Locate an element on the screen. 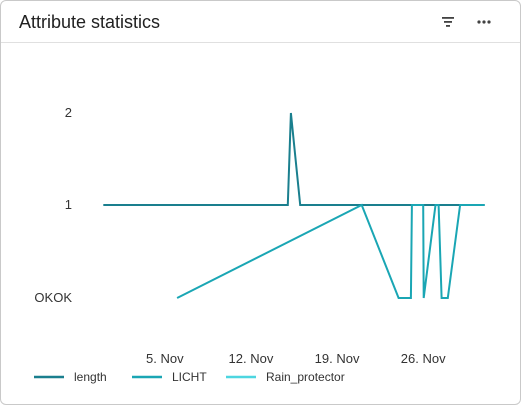 The width and height of the screenshot is (521, 405). more-options-button is located at coordinates (484, 22).